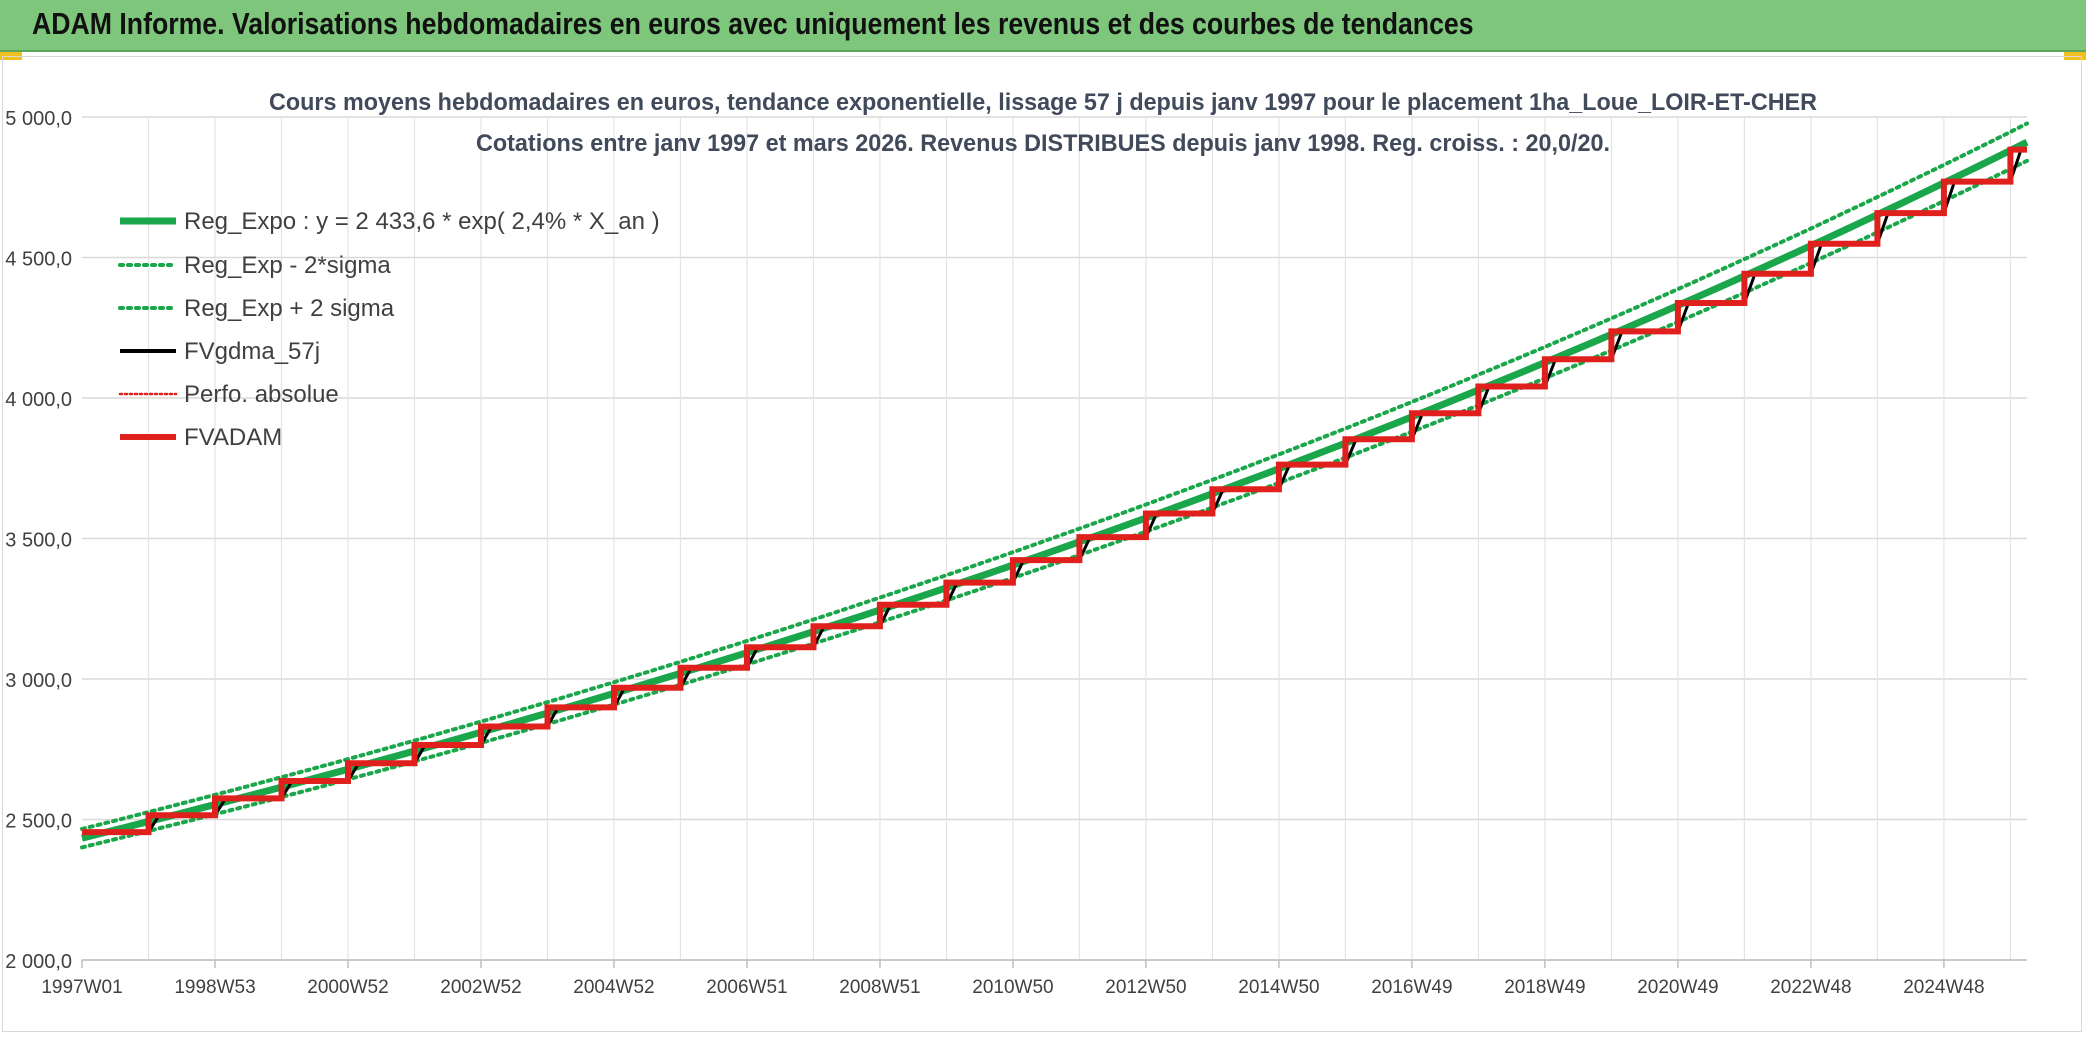 This screenshot has height=1038, width=2086. I want to click on y-tick-label: 3 500,0, so click(38, 541).